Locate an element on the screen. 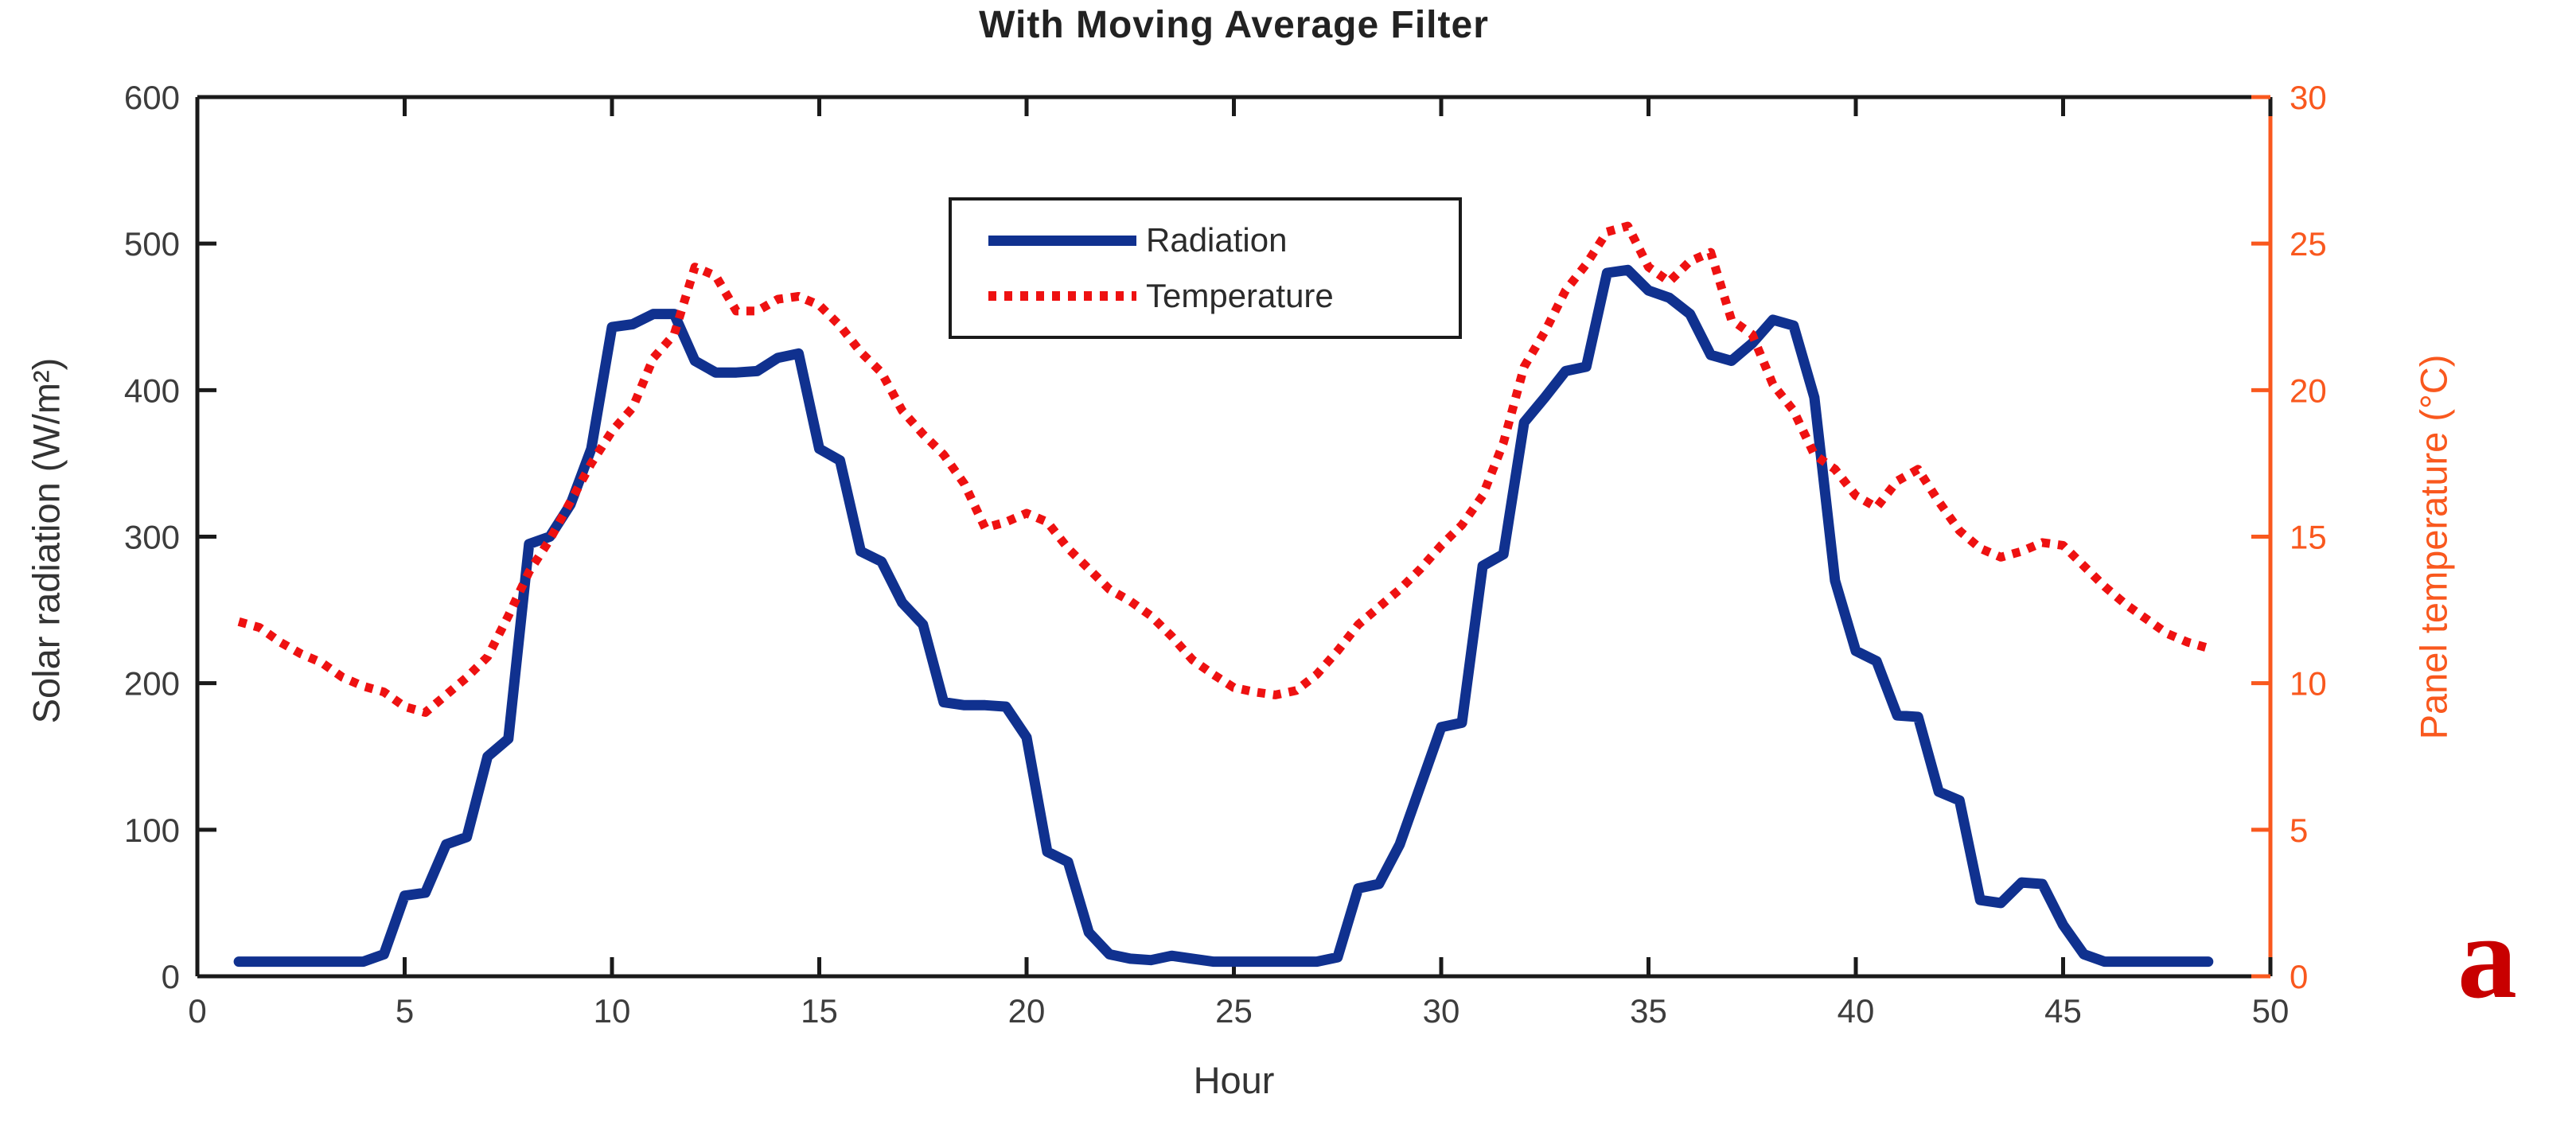  right-axis-label: Panel temperature (°C) is located at coordinates (2433, 547).